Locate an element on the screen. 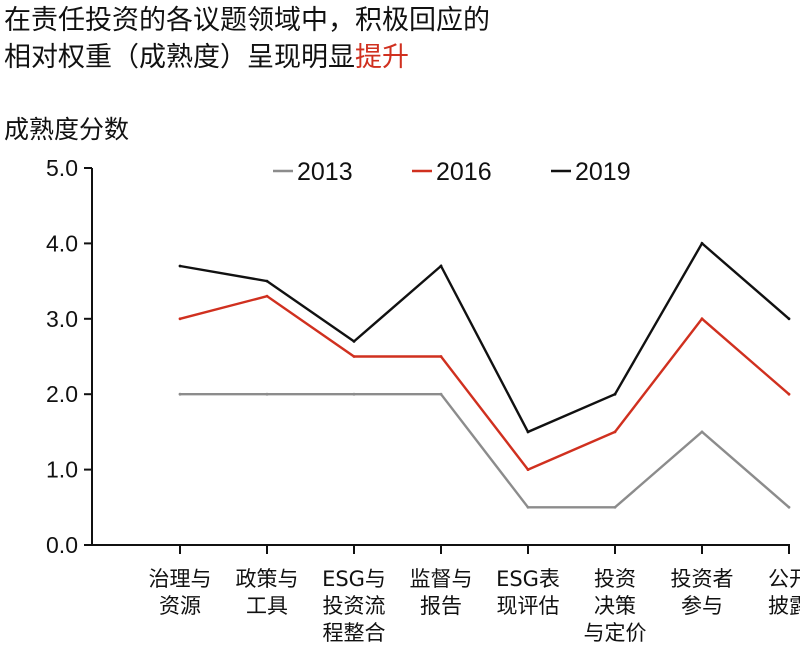  chart-headline: 在责任投资的各议题领域中，积极回应的 相对权重（成熟度）呈现明显提升 is located at coordinates (399, 39).